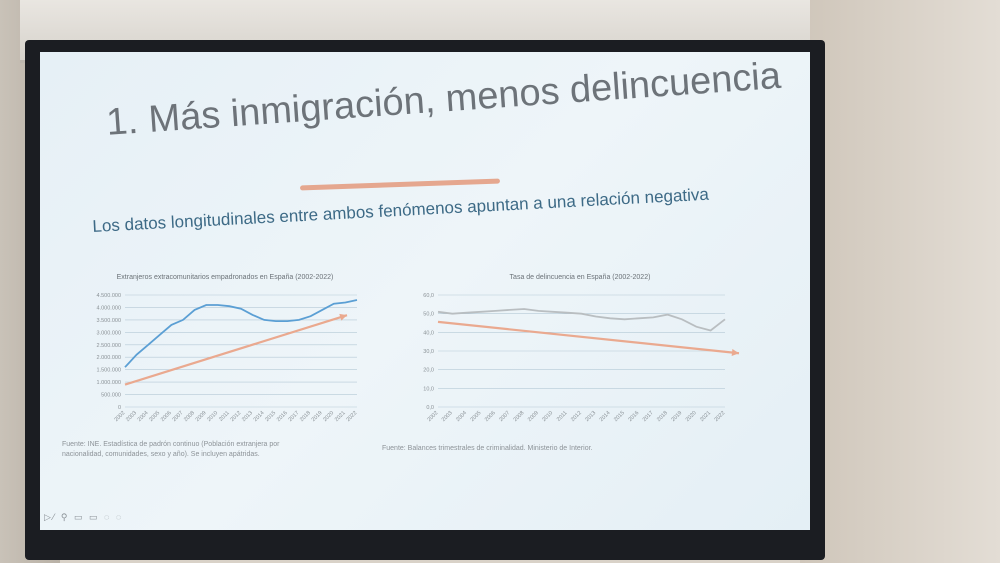 The height and width of the screenshot is (563, 1000). I want to click on y-tick-label: 1.500.000, so click(109, 371).